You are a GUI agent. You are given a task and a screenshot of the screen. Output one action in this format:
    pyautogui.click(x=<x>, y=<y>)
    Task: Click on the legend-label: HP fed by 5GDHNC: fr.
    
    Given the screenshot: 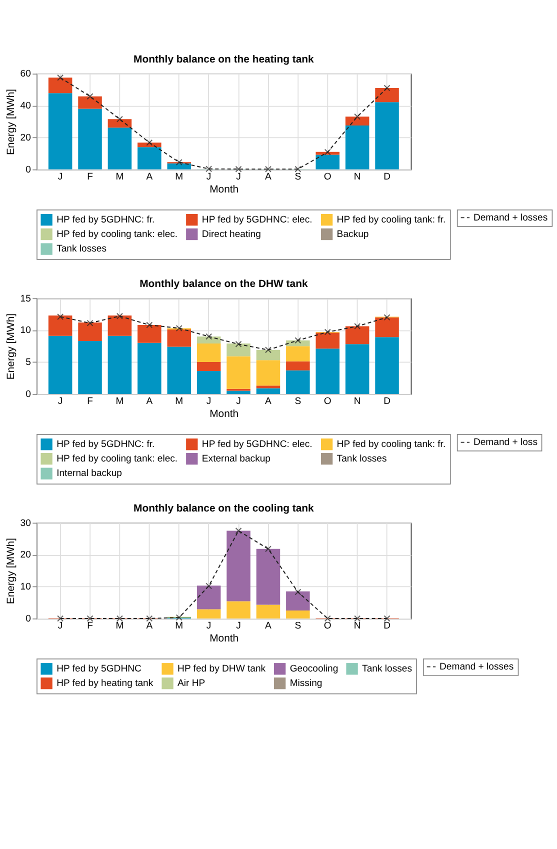 What is the action you would take?
    pyautogui.click(x=105, y=220)
    